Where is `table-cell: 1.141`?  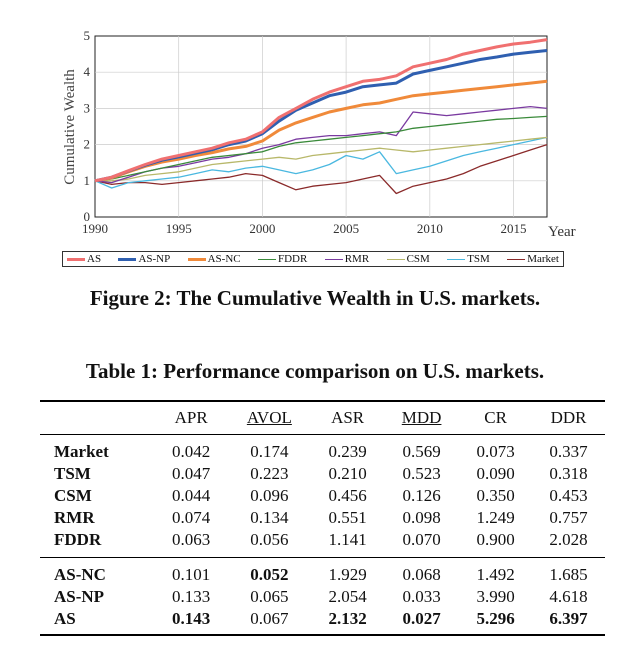 table-cell: 1.141 is located at coordinates (347, 539).